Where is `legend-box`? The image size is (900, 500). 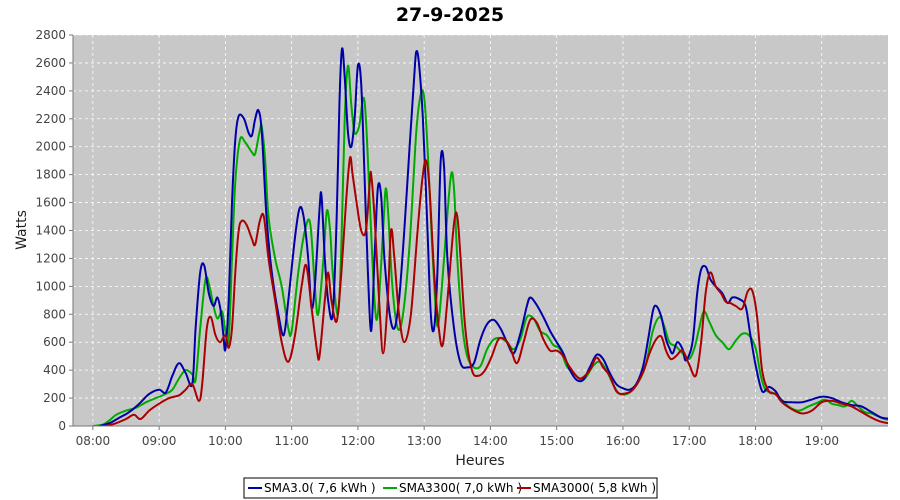
legend-box is located at coordinates (450, 488).